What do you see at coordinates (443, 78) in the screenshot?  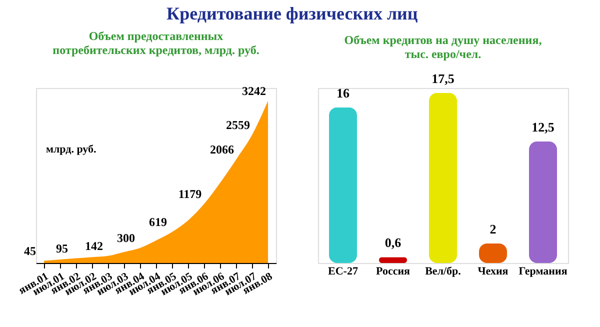 I see `data-label: 17,5` at bounding box center [443, 78].